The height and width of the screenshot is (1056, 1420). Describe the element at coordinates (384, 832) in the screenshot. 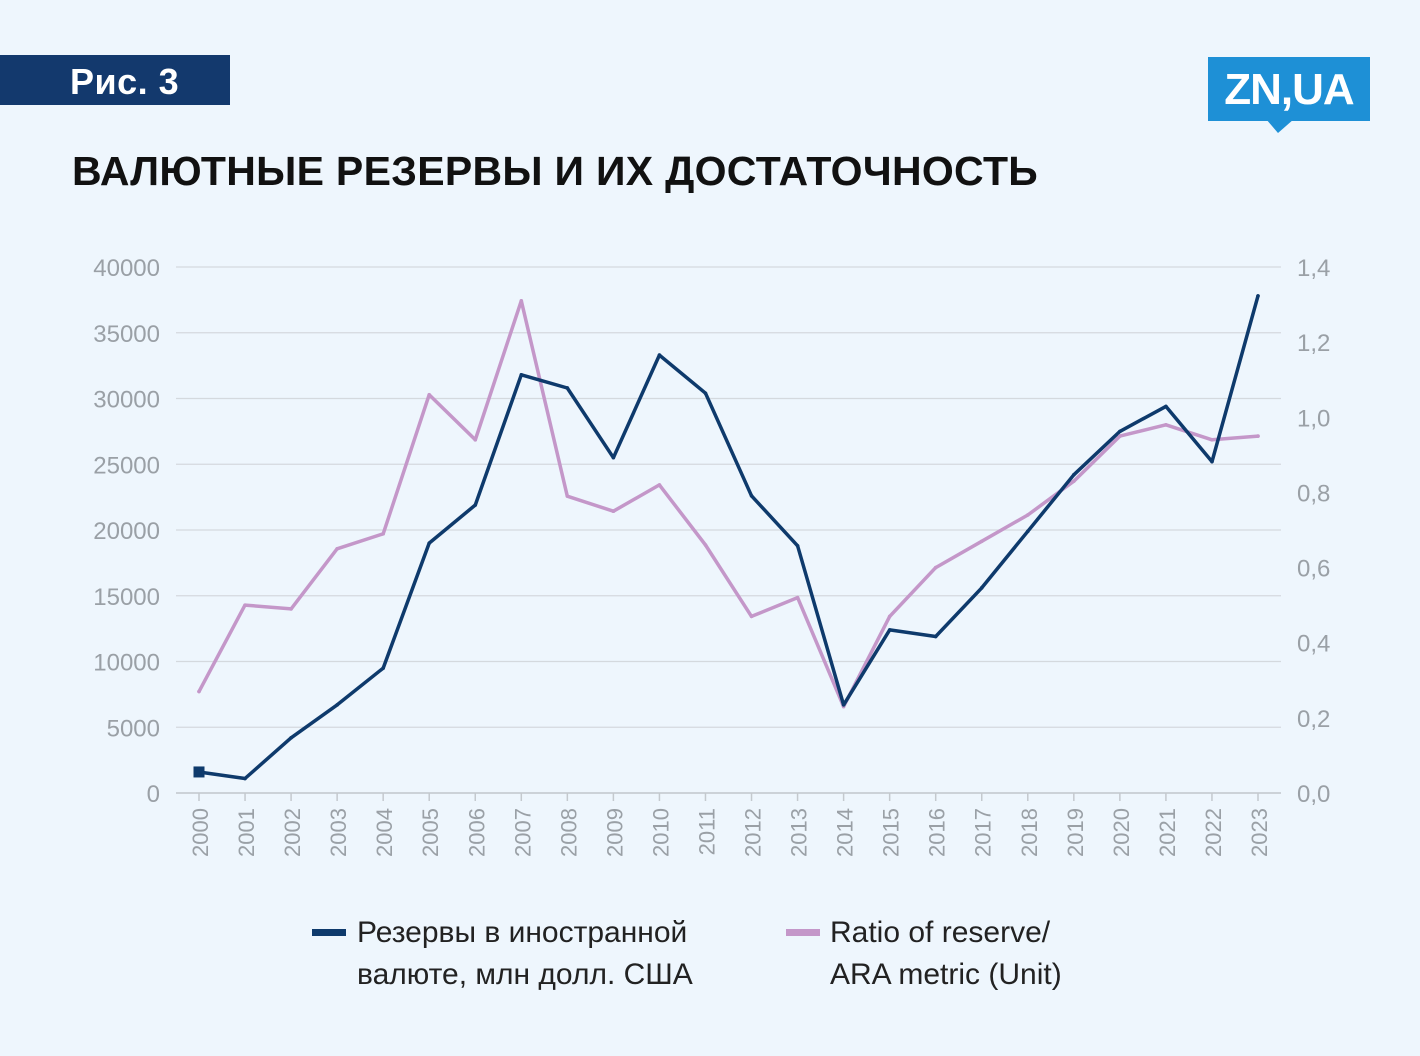

I see `x-tick-label: 2004` at that location.